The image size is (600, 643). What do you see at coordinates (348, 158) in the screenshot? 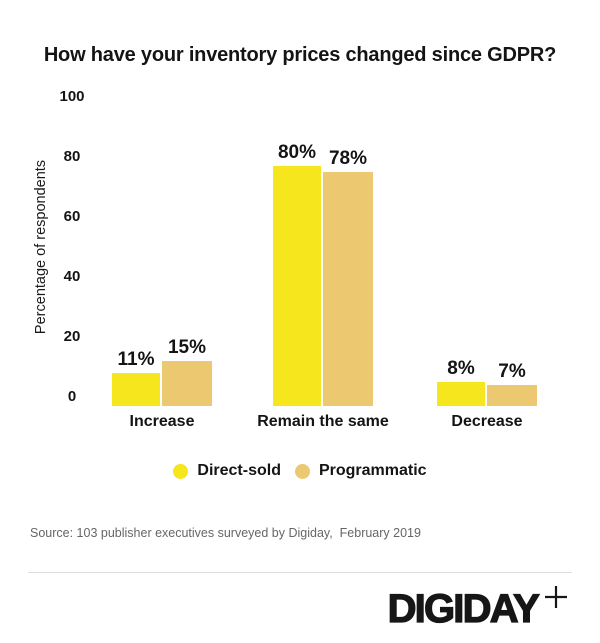
I see `bar-value-label-programmatic-remain-the-same: 78%` at bounding box center [348, 158].